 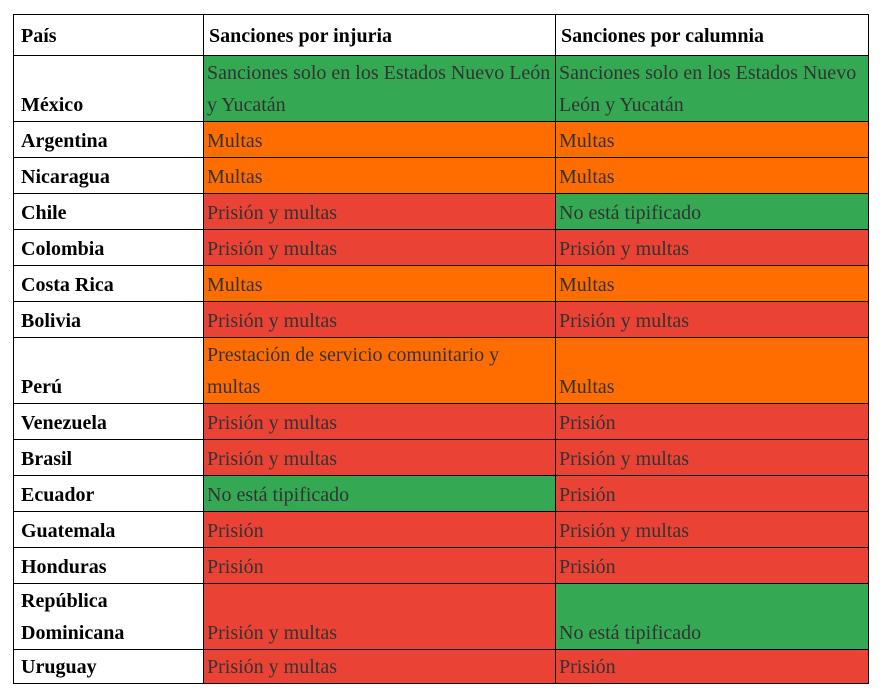 What do you see at coordinates (108, 529) in the screenshot?
I see `country-cell: Guatemala` at bounding box center [108, 529].